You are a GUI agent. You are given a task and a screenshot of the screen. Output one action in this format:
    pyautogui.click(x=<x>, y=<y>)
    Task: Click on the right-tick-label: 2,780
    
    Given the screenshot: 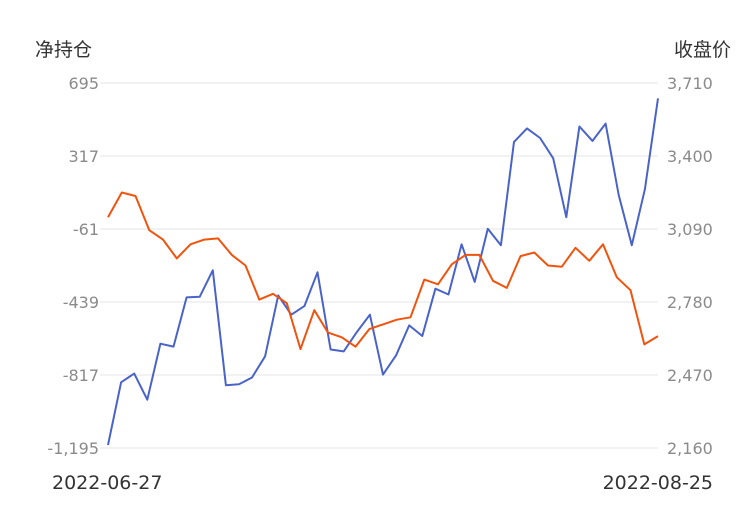 What is the action you would take?
    pyautogui.click(x=690, y=302)
    